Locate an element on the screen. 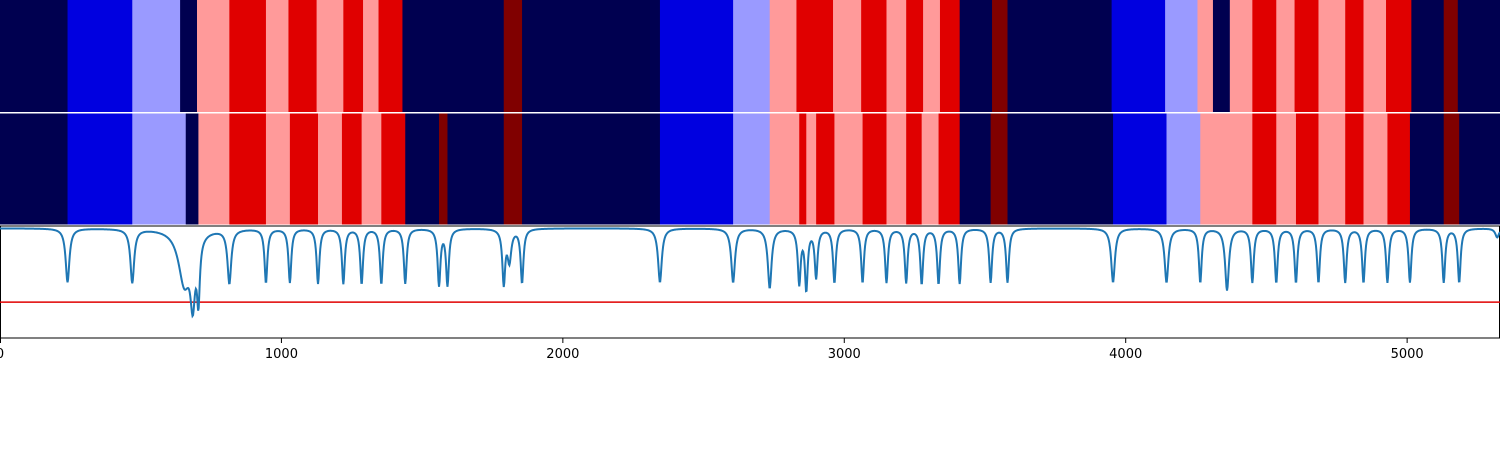 The image size is (1500, 450). x-tick-label: 2000 is located at coordinates (562, 354).